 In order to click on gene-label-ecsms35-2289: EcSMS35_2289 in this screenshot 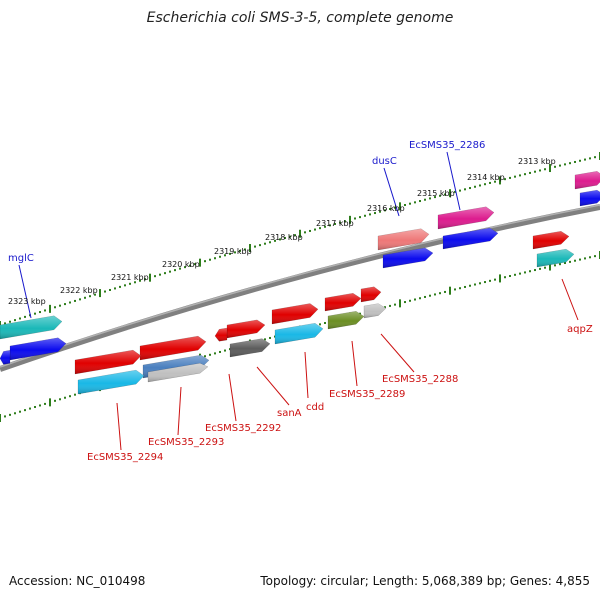, I will do `click(367, 394)`.